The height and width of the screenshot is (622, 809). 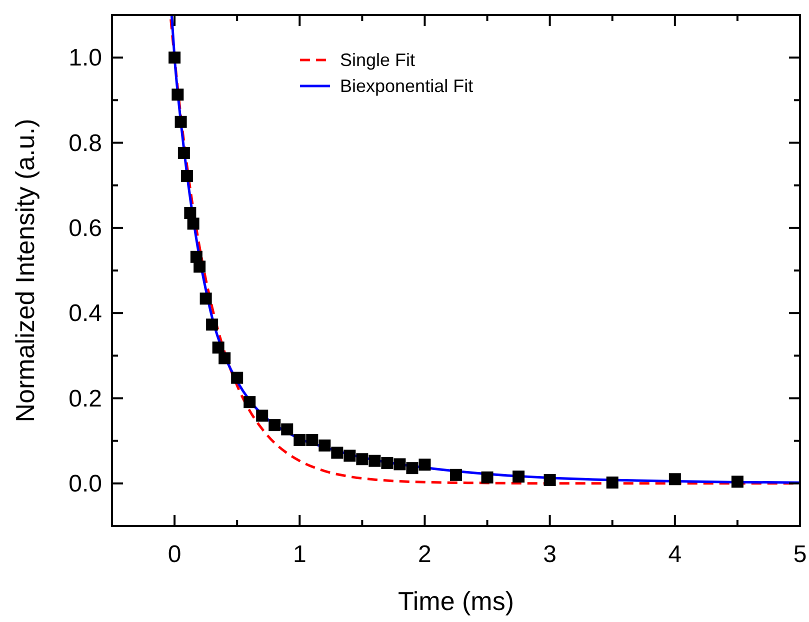 I want to click on x-tick-label: 0, so click(x=175, y=554).